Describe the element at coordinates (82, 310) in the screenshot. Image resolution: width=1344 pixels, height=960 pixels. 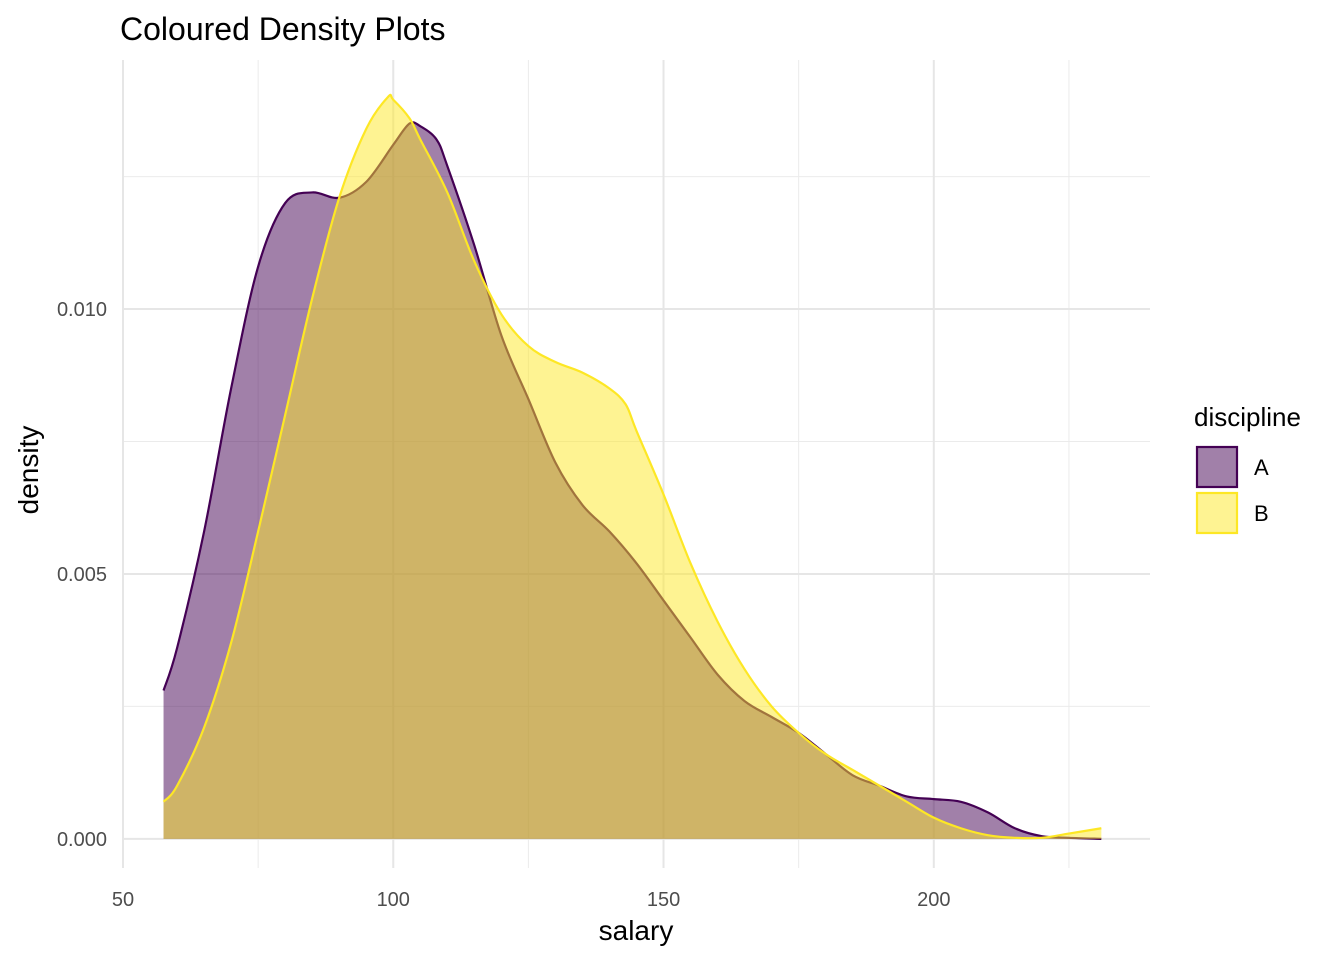
I see `y-tick-label: 0.010` at that location.